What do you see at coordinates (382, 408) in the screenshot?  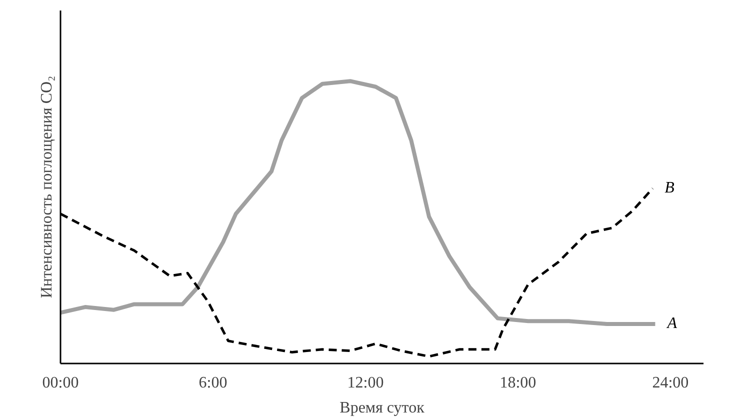 I see `x-axis-title: Время суток` at bounding box center [382, 408].